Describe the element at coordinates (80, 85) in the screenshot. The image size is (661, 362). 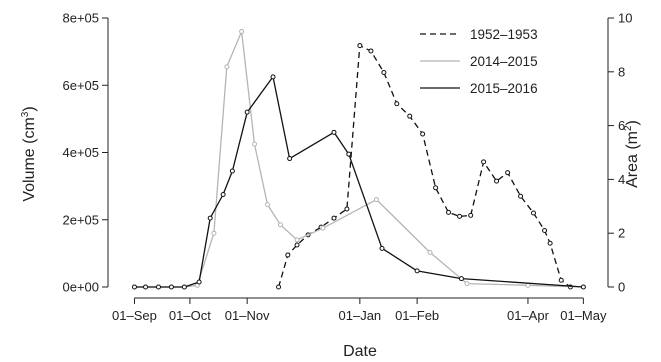
I see `y-left-tick-label: 6e+05` at that location.